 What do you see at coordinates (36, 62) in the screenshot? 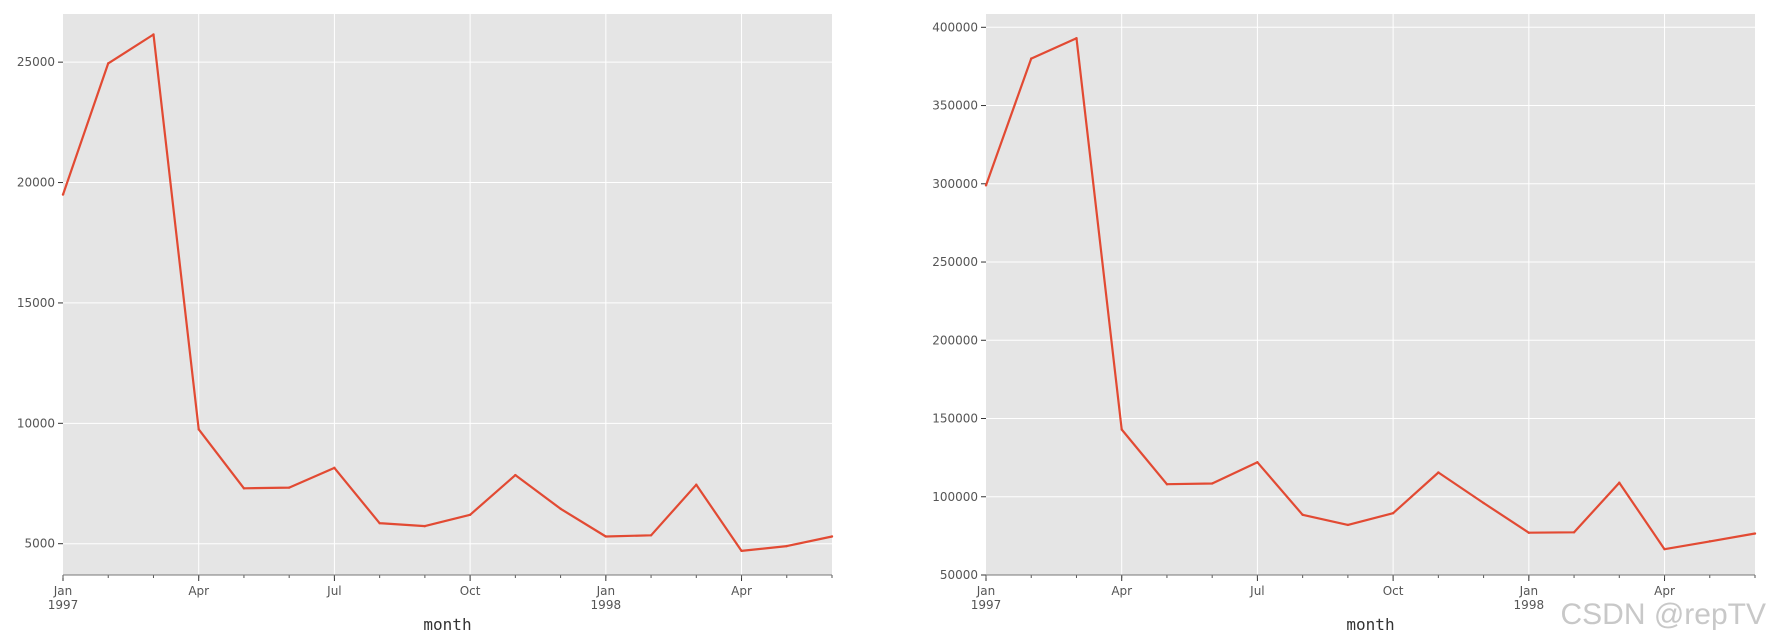
I see `y-tick-label: 25000` at bounding box center [36, 62].